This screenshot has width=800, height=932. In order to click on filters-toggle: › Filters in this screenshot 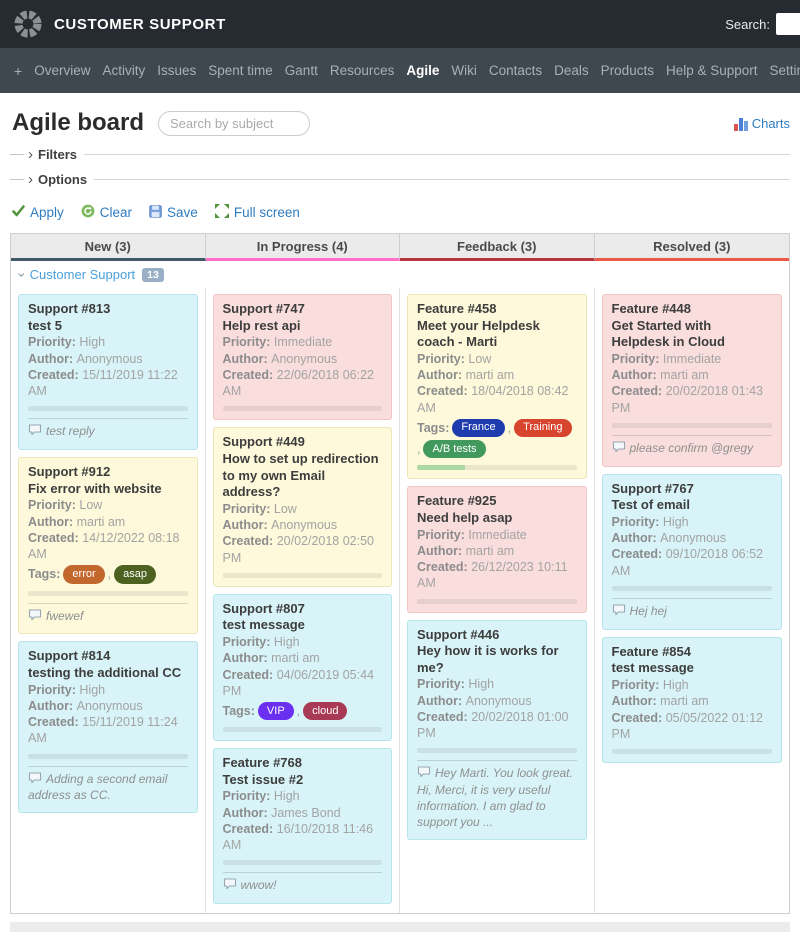, I will do `click(400, 154)`.